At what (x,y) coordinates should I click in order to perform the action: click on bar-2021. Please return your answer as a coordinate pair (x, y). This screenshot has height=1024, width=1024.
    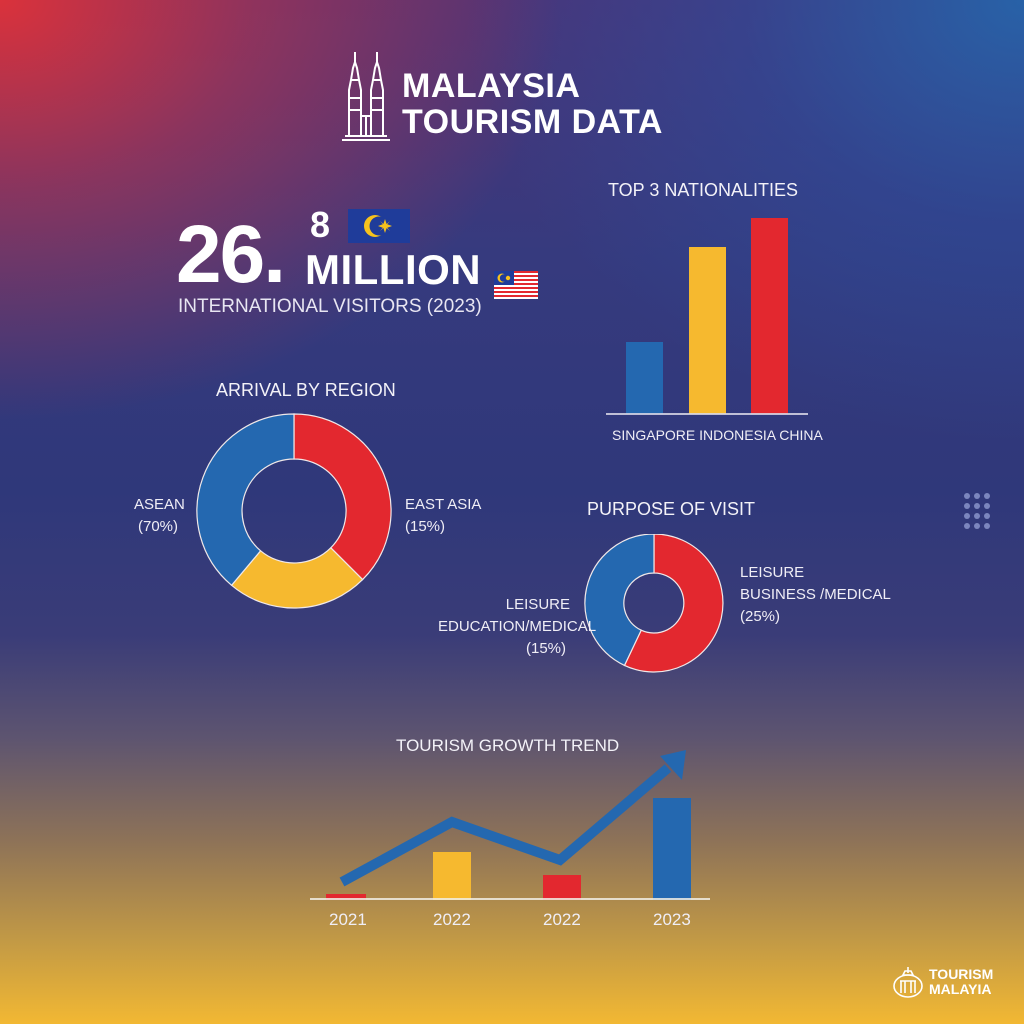
    Looking at the image, I should click on (346, 897).